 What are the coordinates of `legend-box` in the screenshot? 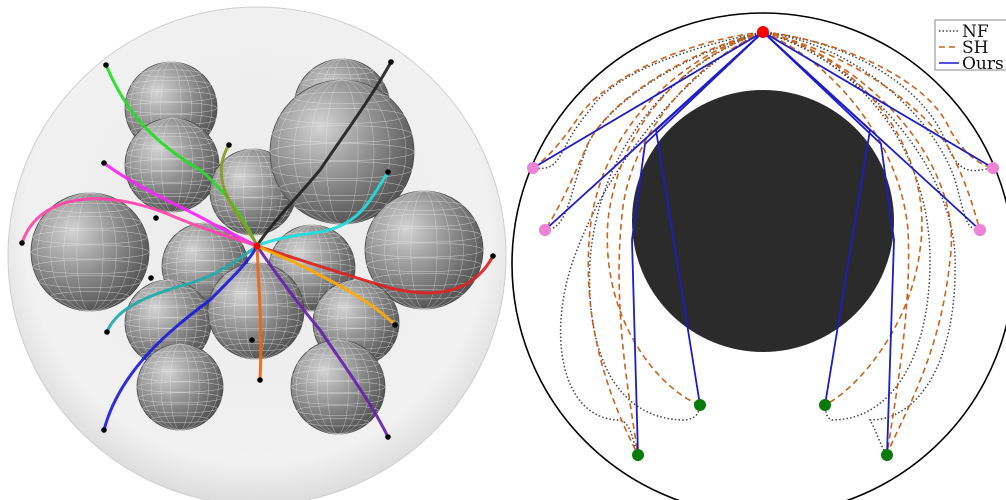 It's located at (970, 45).